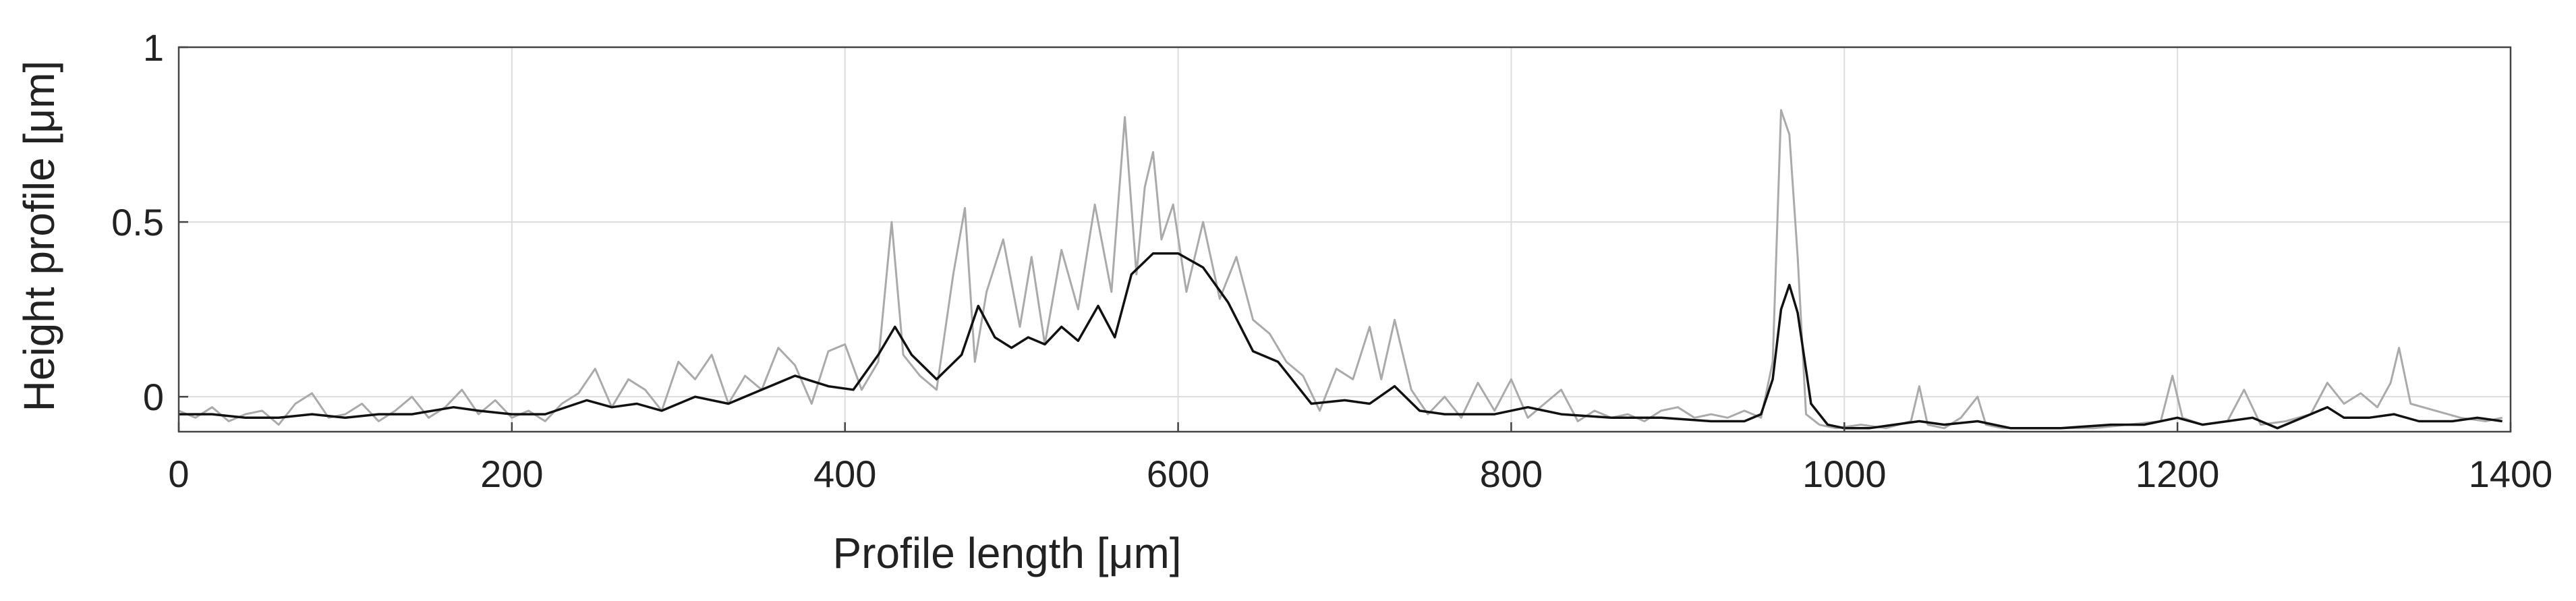 This screenshot has width=2576, height=601. What do you see at coordinates (844, 474) in the screenshot?
I see `x-tick-label-2: 400` at bounding box center [844, 474].